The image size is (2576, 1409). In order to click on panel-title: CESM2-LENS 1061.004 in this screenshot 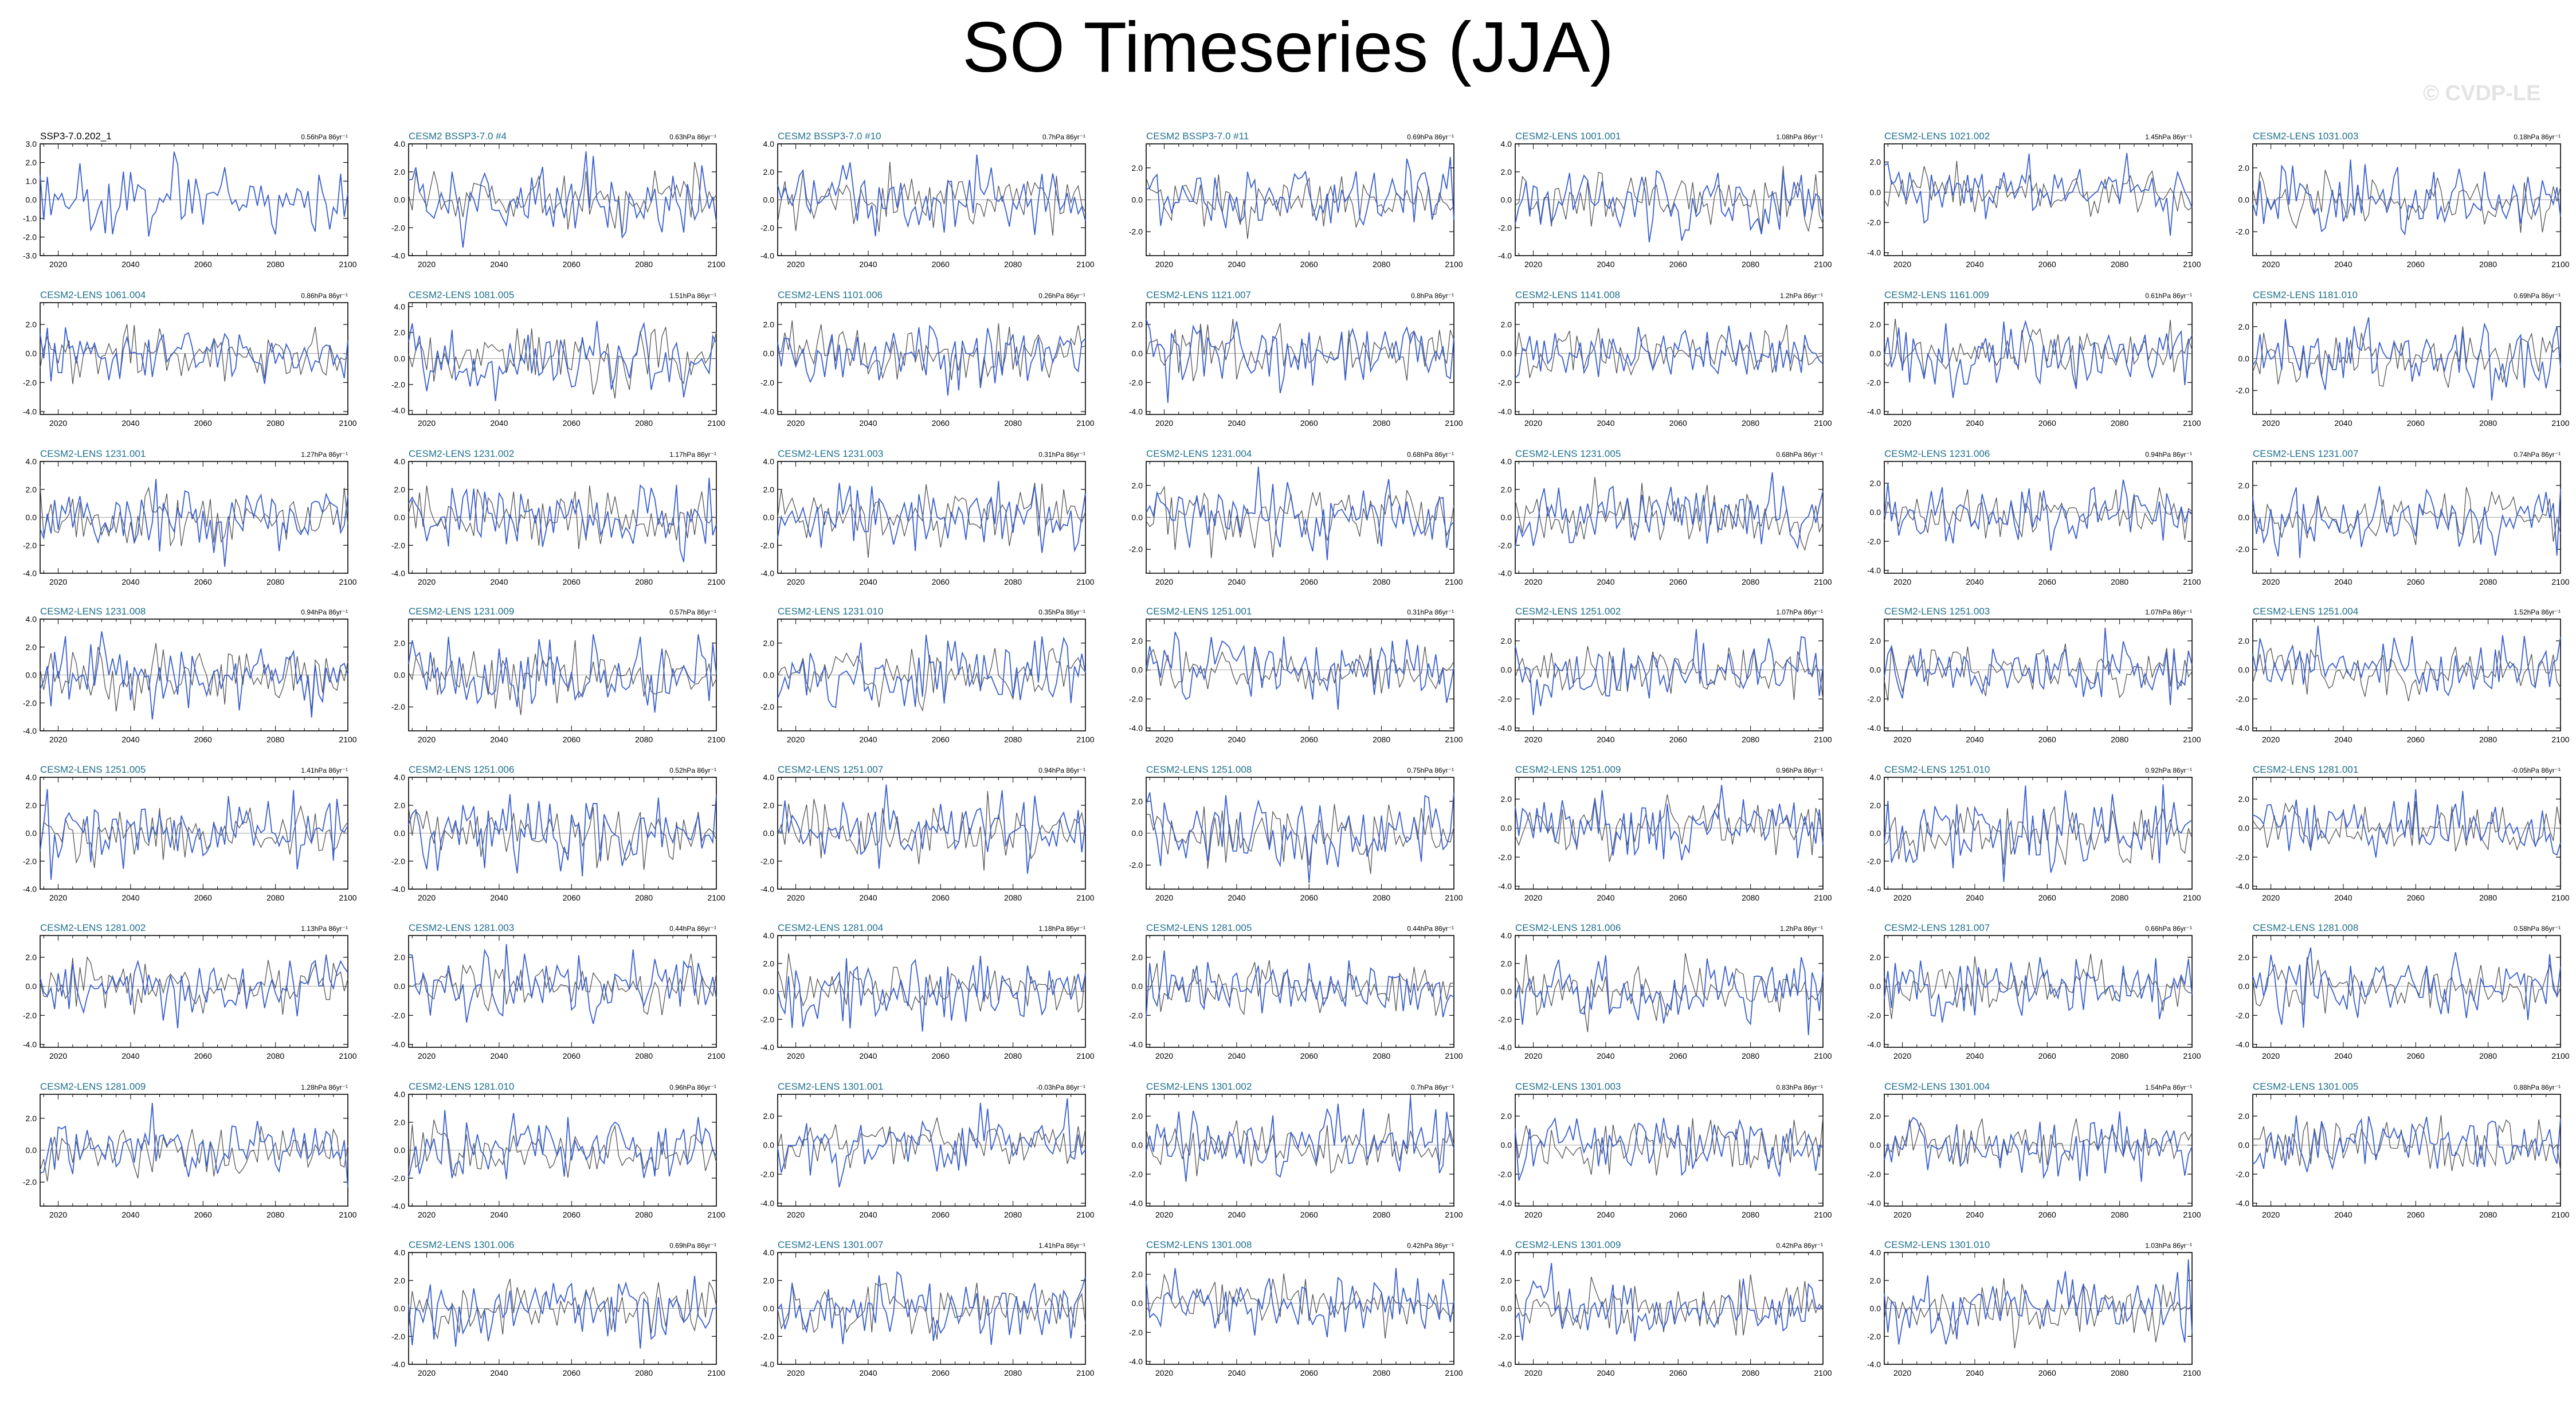, I will do `click(93, 294)`.